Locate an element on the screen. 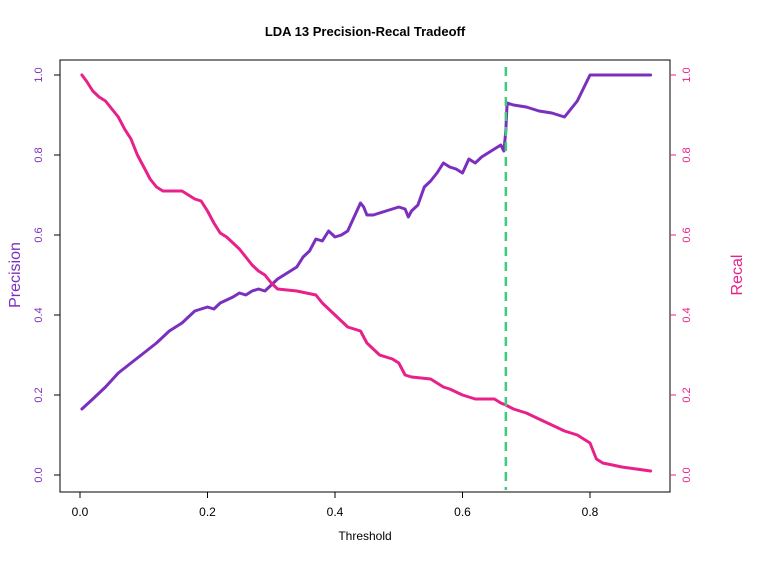 This screenshot has width=760, height=565. left-y-tick-label: 0.8 is located at coordinates (39, 154).